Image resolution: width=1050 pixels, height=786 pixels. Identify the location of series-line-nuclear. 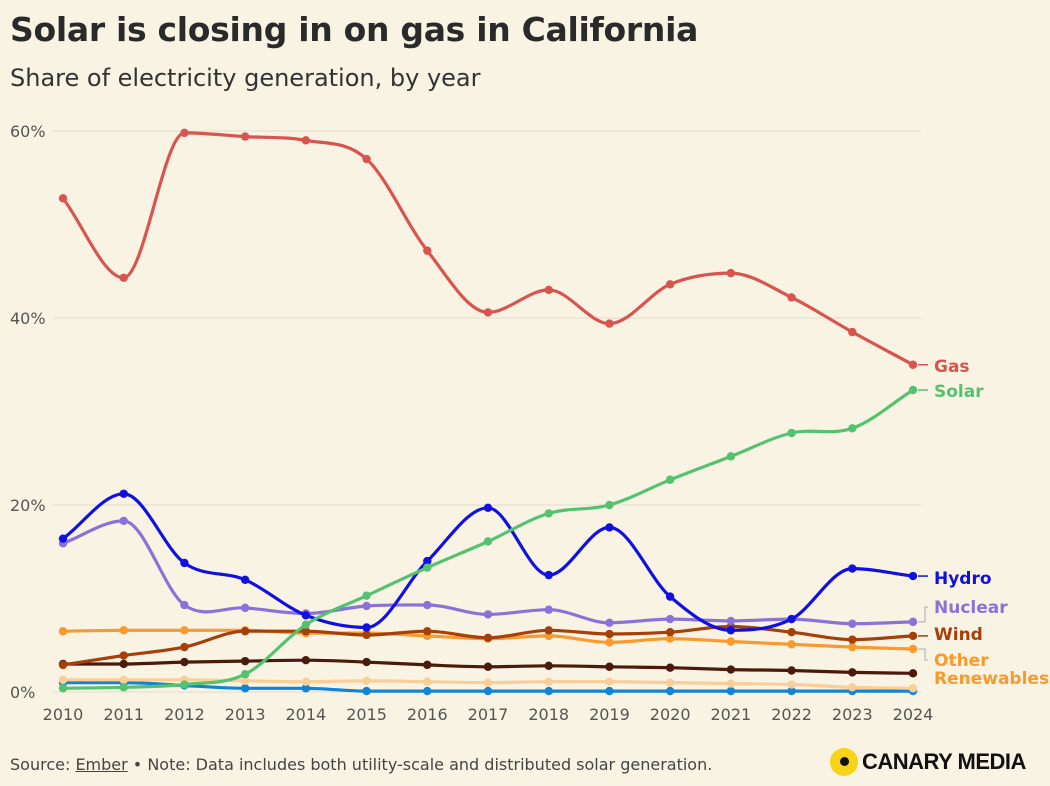
(488, 572).